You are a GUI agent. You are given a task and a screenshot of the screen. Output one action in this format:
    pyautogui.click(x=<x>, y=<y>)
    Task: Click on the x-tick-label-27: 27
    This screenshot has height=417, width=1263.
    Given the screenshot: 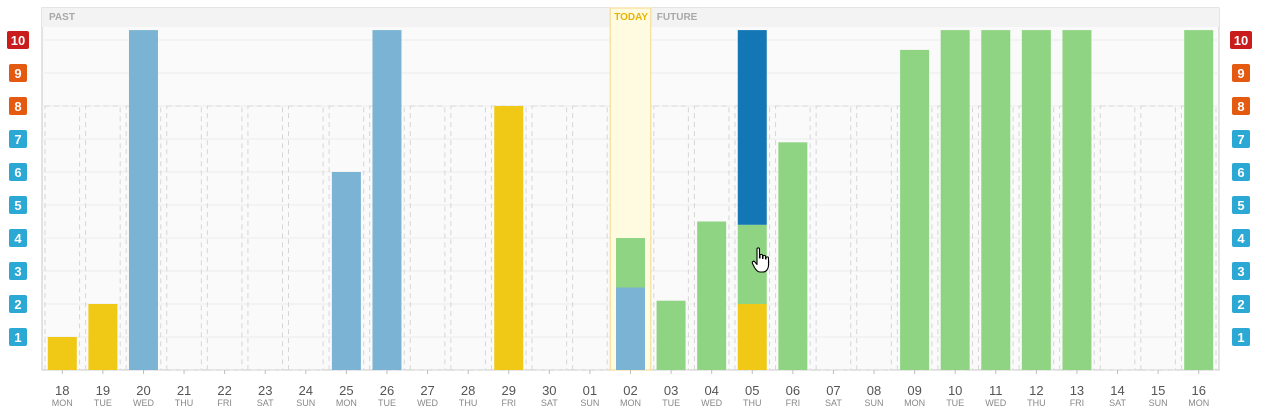 What is the action you would take?
    pyautogui.click(x=427, y=390)
    